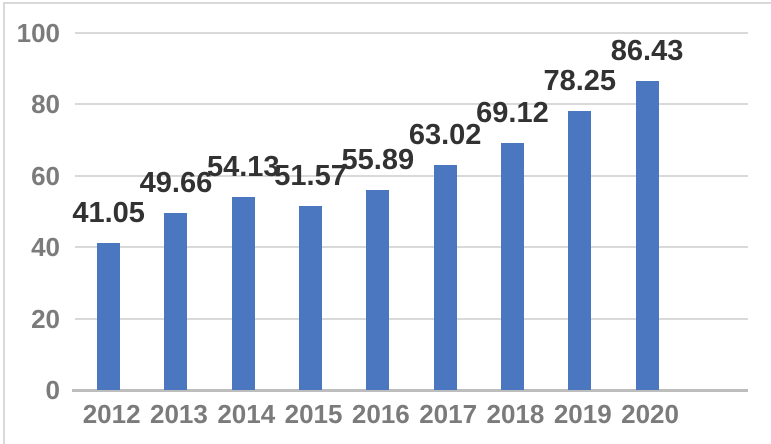  I want to click on bar-data-label: 55.89, so click(378, 160).